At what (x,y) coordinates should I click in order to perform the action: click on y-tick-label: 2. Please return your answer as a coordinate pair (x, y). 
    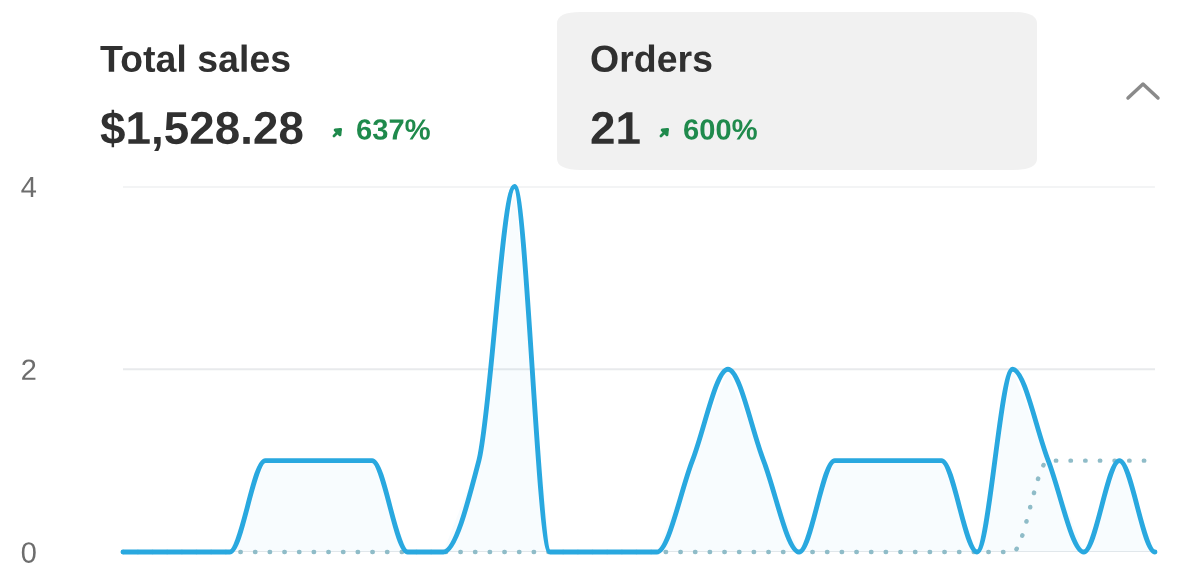
    Looking at the image, I should click on (29, 369).